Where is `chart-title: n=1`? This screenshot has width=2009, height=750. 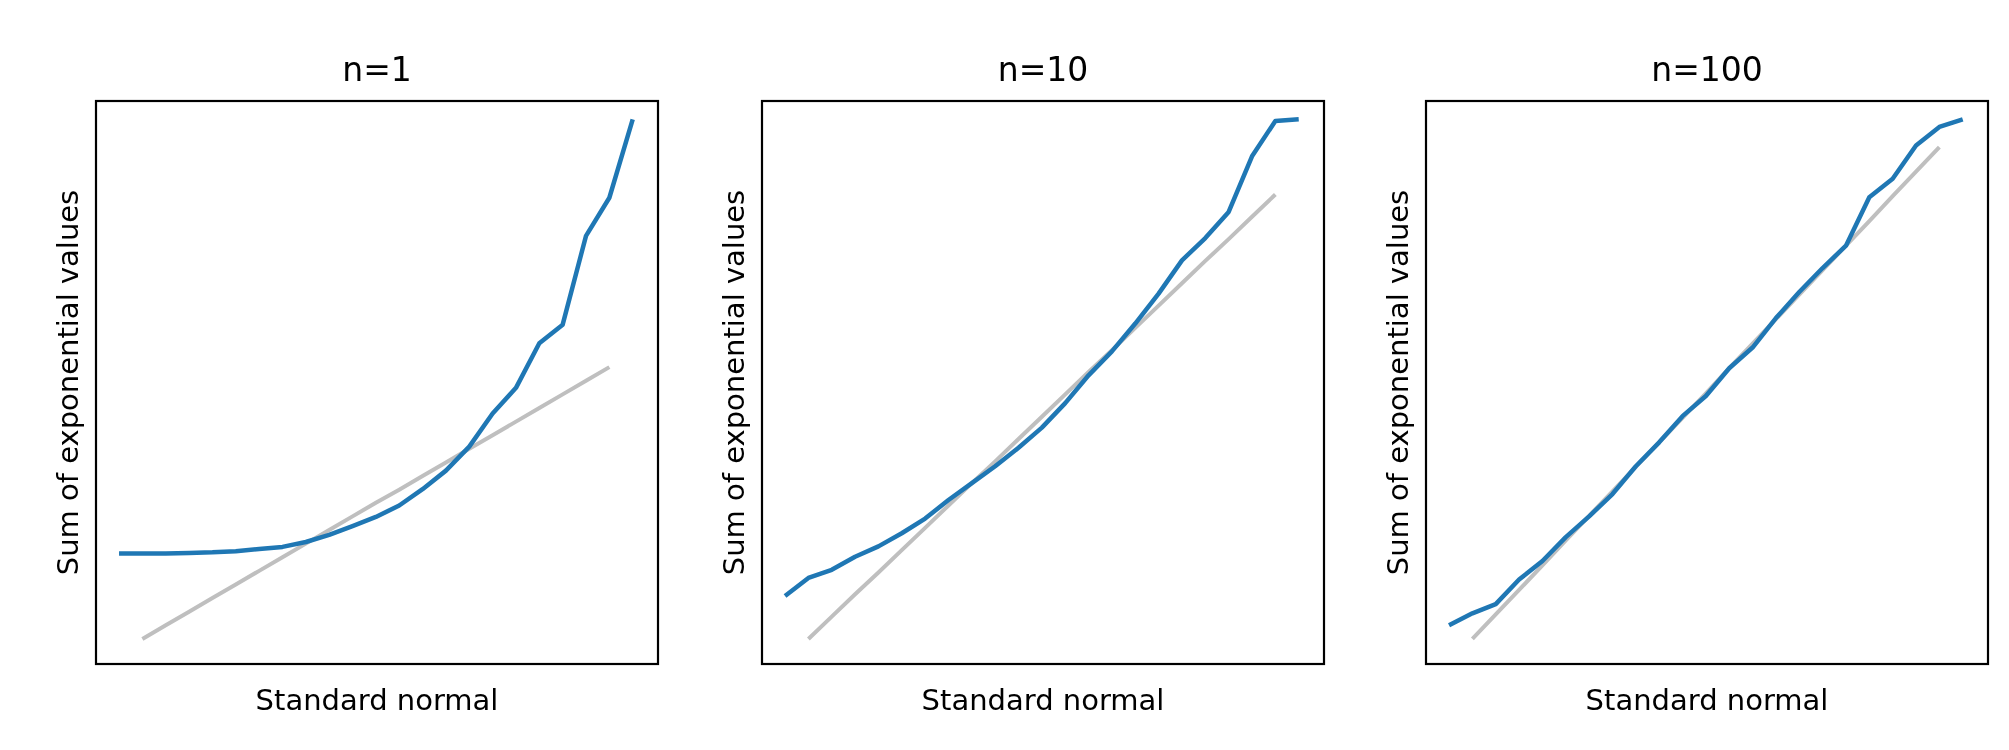
chart-title: n=1 is located at coordinates (377, 69).